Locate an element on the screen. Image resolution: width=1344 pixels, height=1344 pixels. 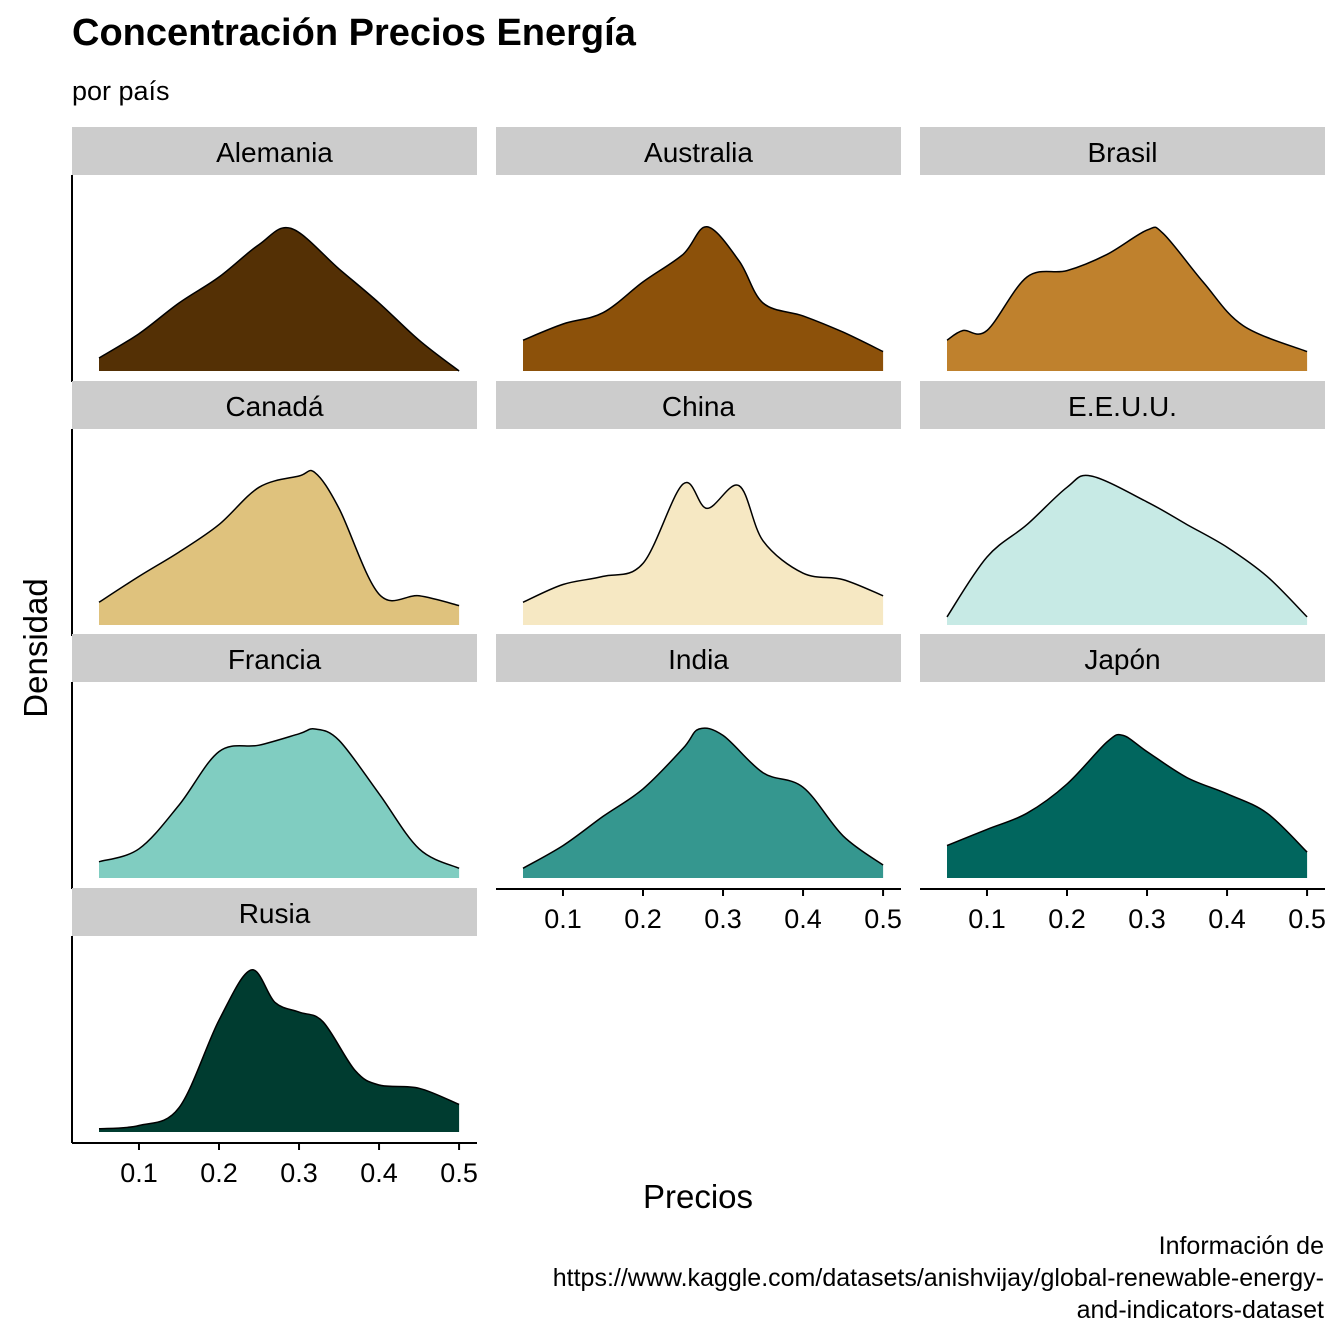
y-axis-title: Densidad is located at coordinates (35, 647).